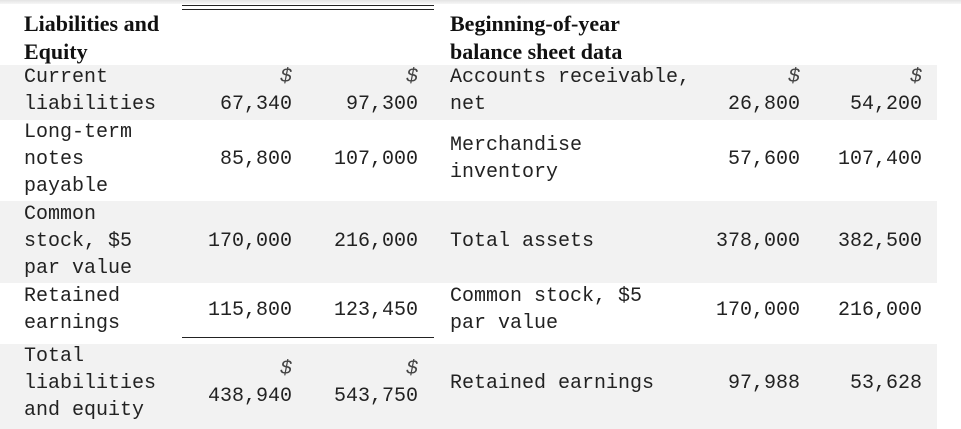  What do you see at coordinates (78, 159) in the screenshot?
I see `left-row2-label: Long-term notes payable` at bounding box center [78, 159].